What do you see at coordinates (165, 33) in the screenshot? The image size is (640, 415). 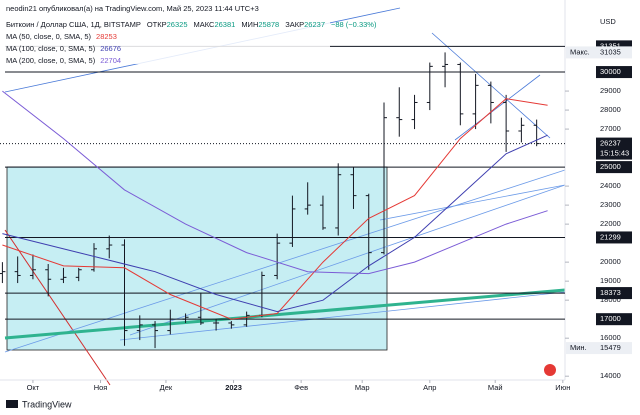 I see `legend-backdrop` at bounding box center [165, 33].